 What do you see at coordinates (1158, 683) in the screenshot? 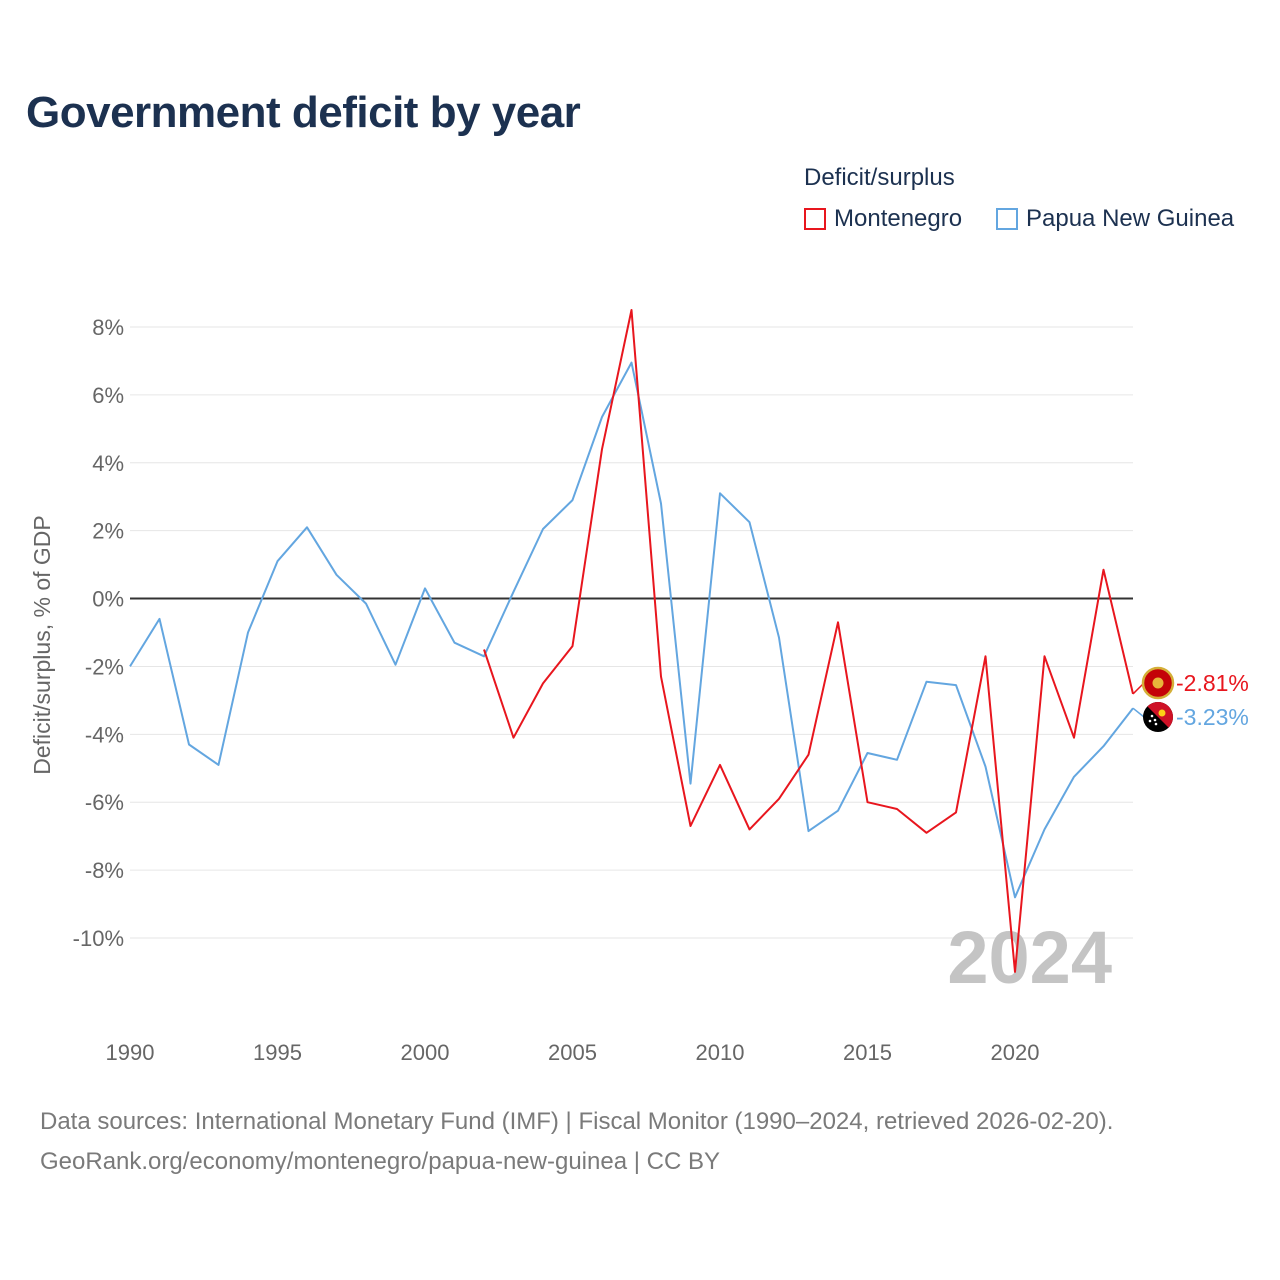
I see `montenegro-emblem-icon` at bounding box center [1158, 683].